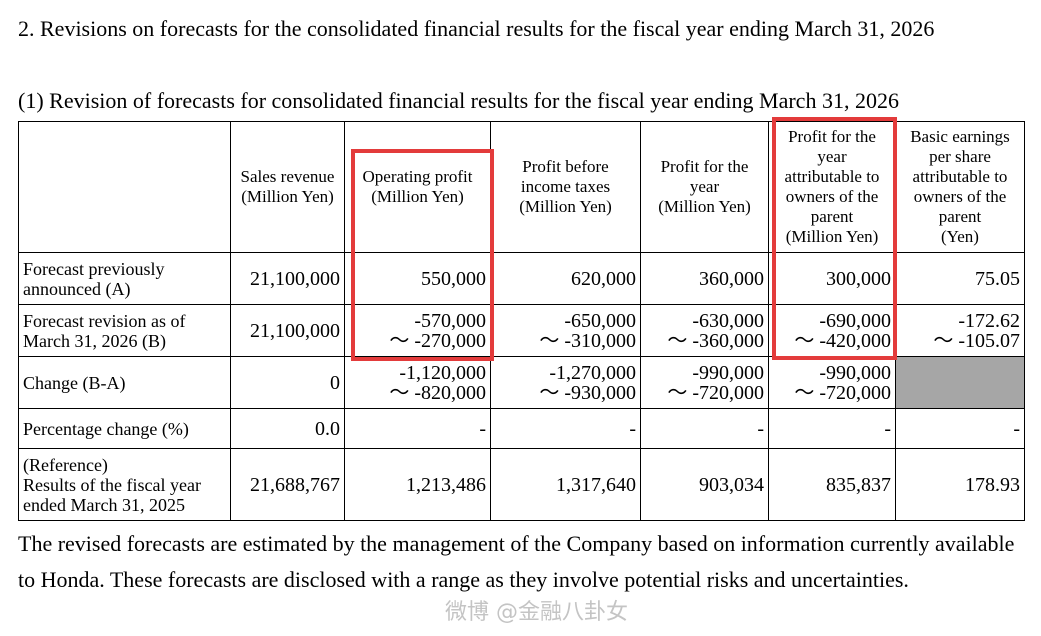  Describe the element at coordinates (124, 278) in the screenshot. I see `row-label: Forecast previously announced (A)` at that location.